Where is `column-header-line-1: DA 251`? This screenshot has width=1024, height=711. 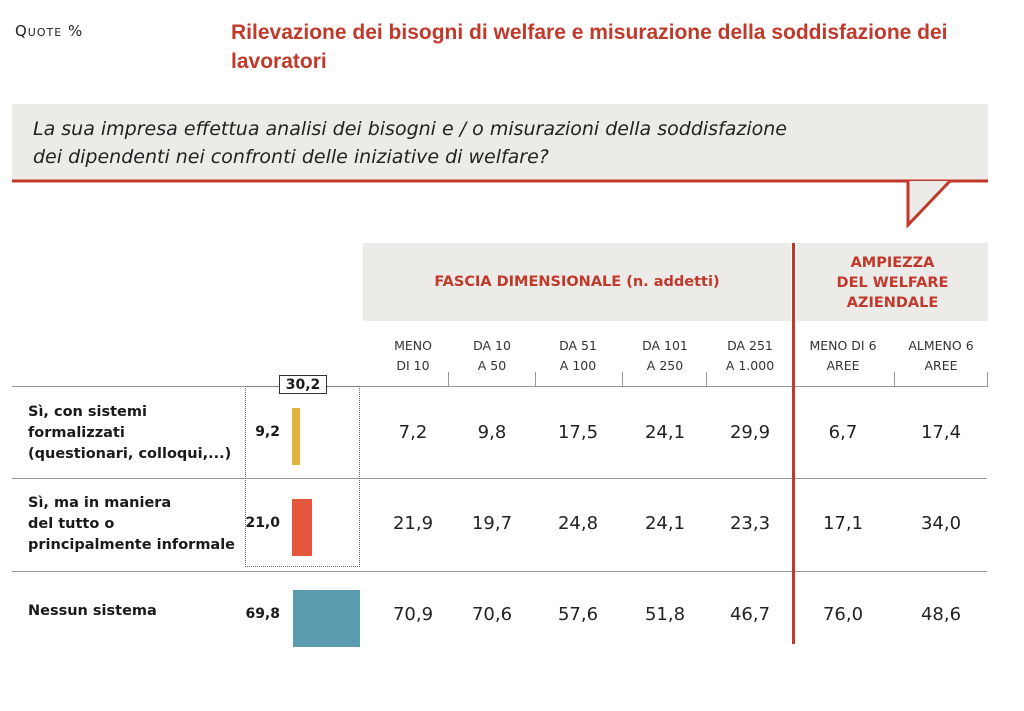
column-header-line-1: DA 251 is located at coordinates (750, 345).